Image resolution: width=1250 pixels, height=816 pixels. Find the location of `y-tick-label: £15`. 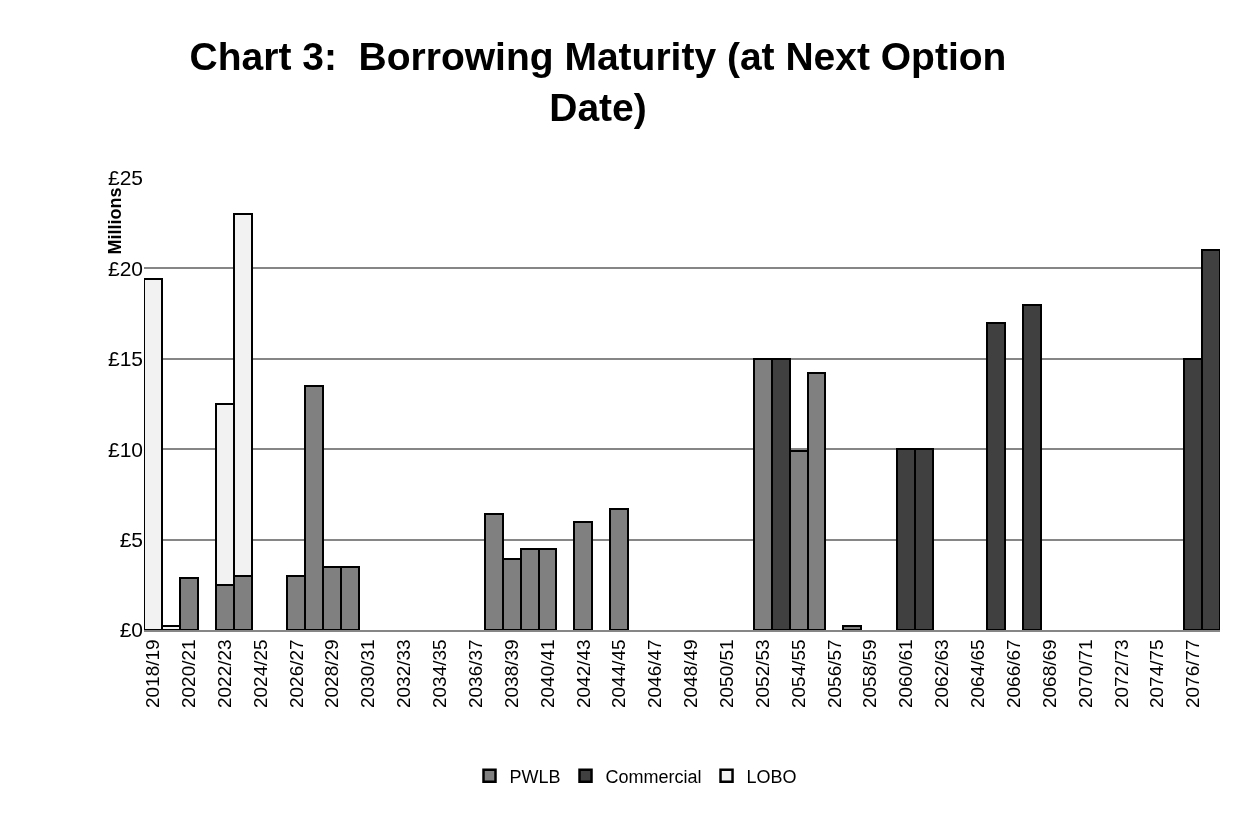

y-tick-label: £15 is located at coordinates (125, 359).